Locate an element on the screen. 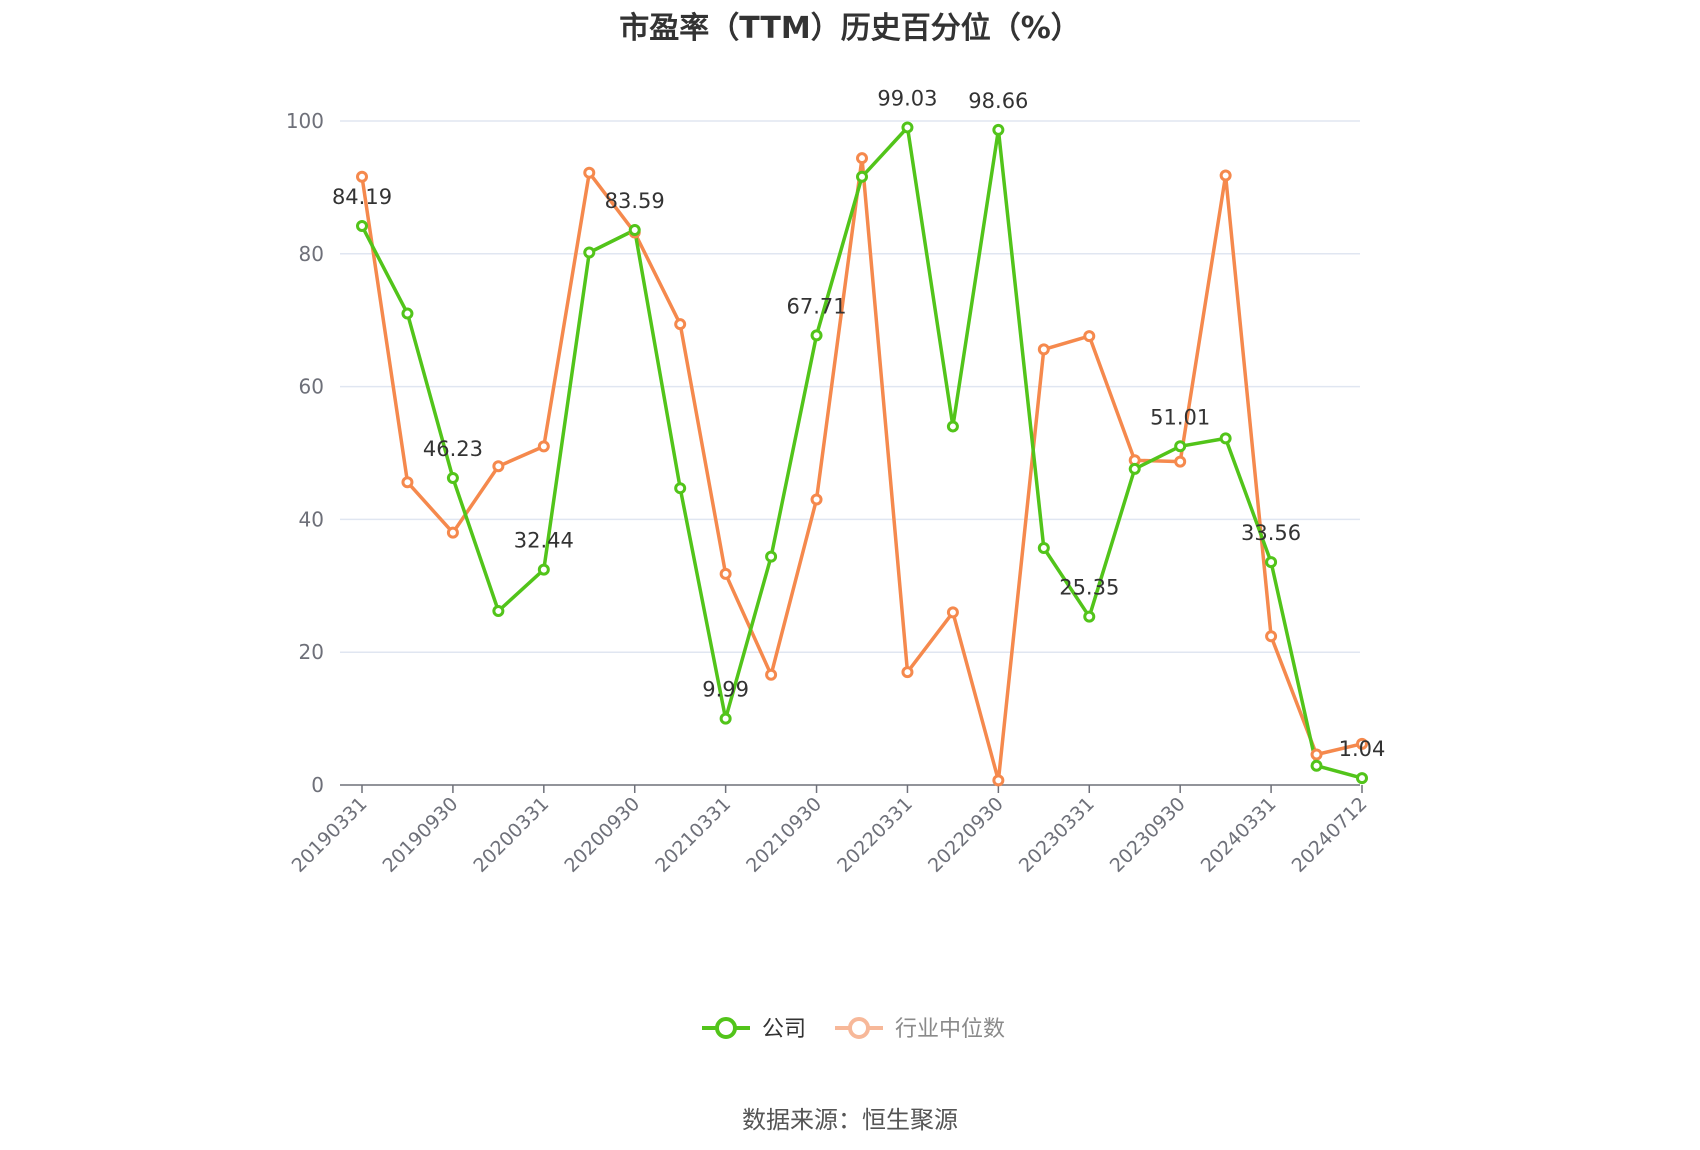 This screenshot has height=1150, width=1700. legend: 公司 行业中位数 is located at coordinates (853, 1029).